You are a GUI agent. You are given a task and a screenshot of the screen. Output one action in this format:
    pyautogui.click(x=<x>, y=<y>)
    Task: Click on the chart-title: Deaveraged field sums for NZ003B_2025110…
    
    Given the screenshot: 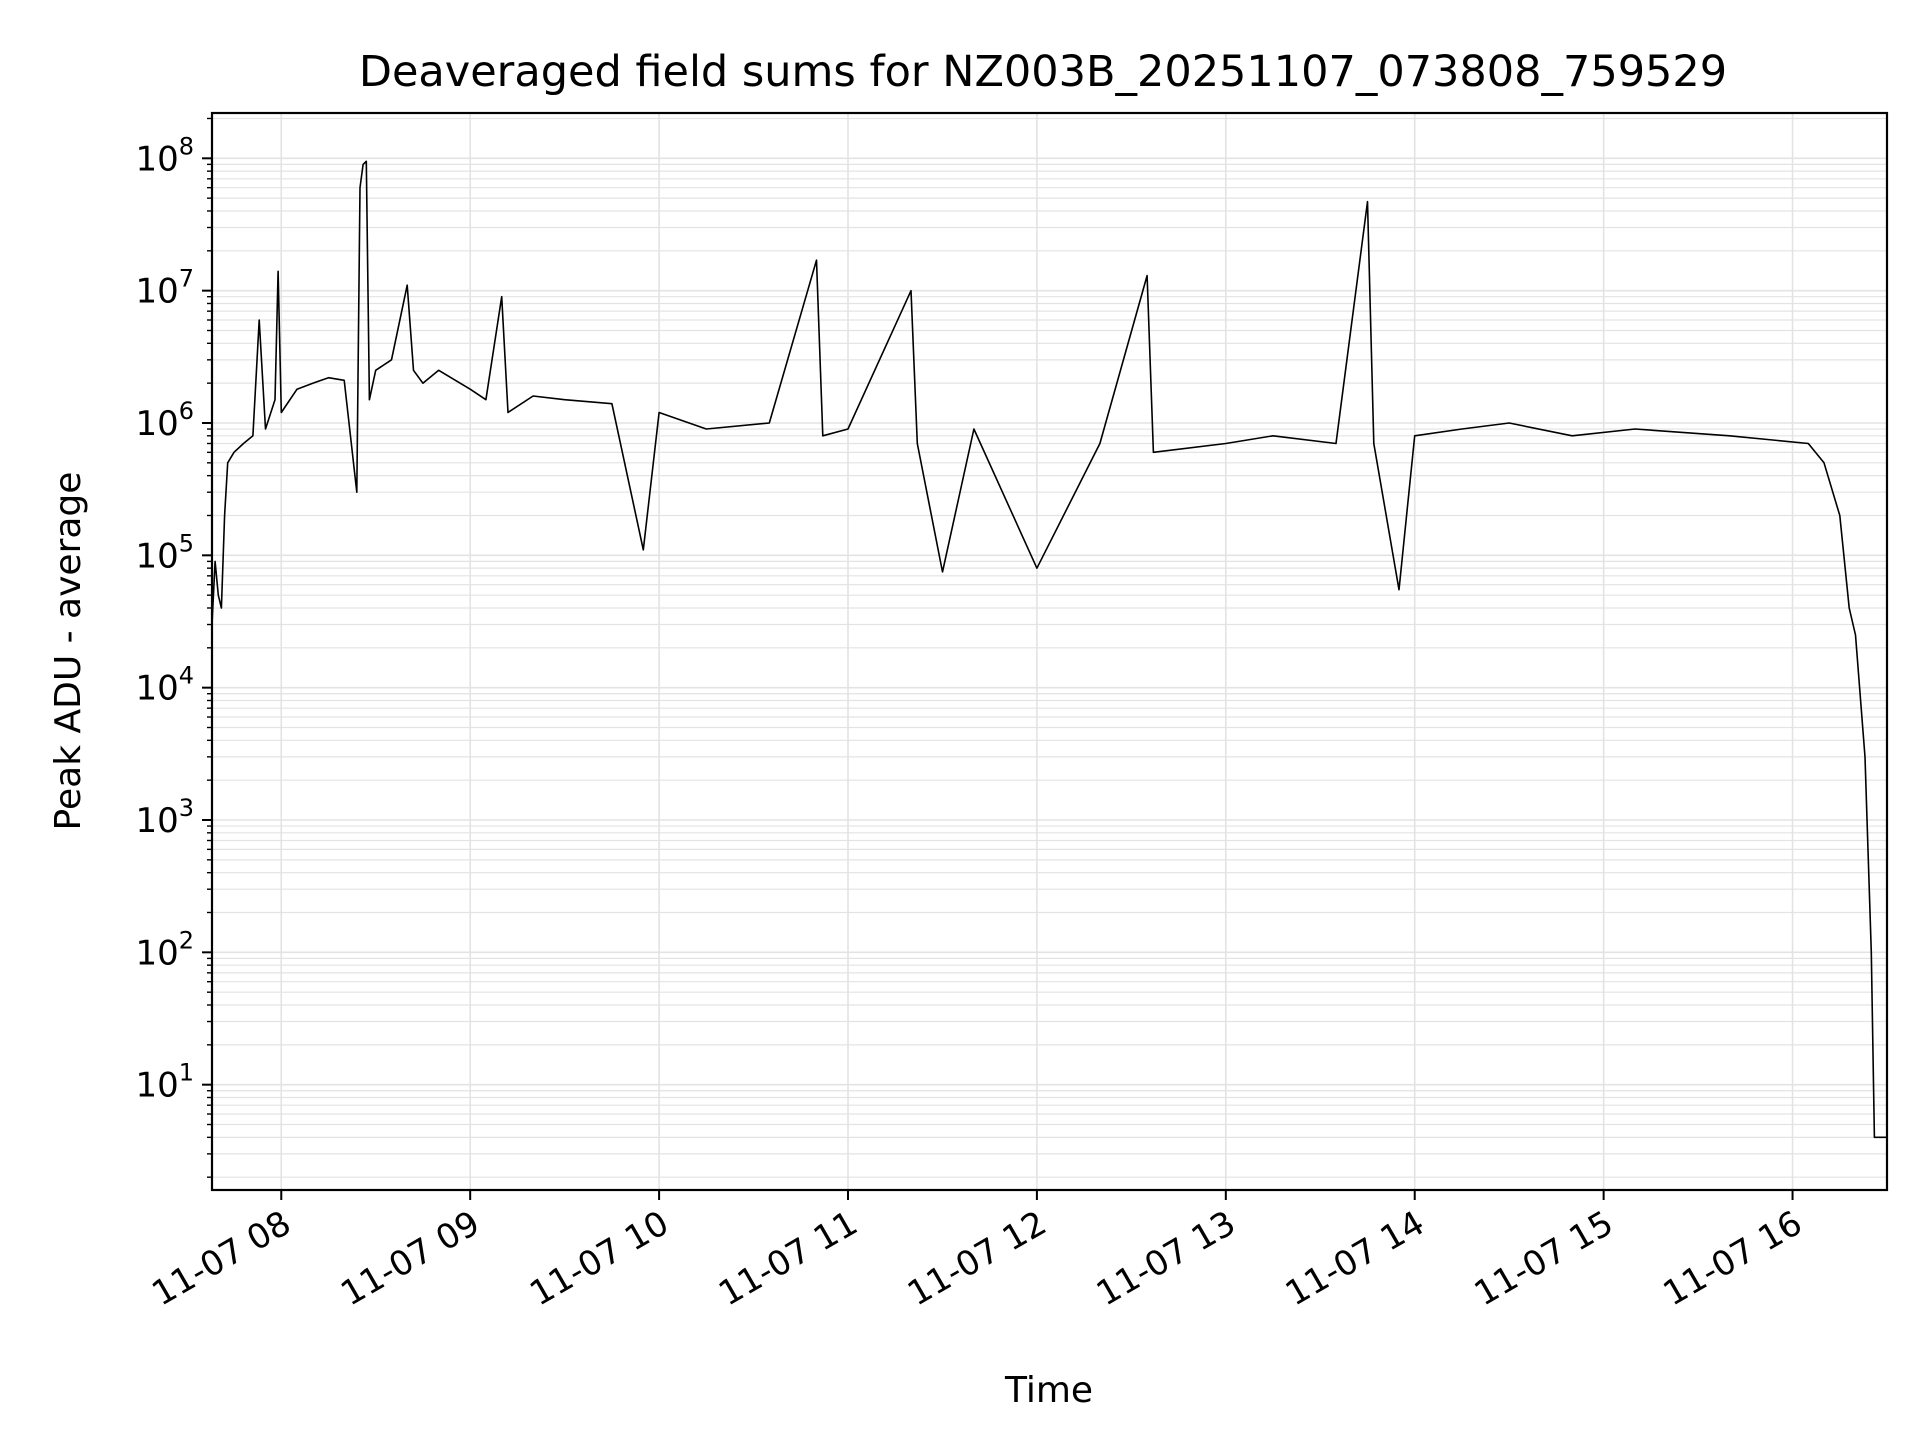 What is the action you would take?
    pyautogui.click(x=1043, y=72)
    